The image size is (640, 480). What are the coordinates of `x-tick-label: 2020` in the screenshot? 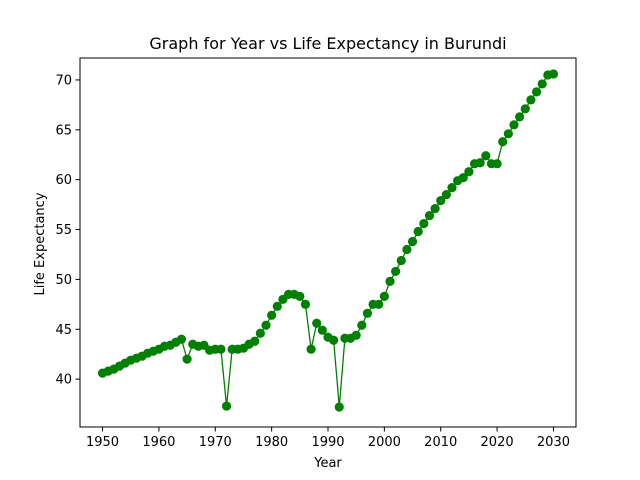 It's located at (497, 442).